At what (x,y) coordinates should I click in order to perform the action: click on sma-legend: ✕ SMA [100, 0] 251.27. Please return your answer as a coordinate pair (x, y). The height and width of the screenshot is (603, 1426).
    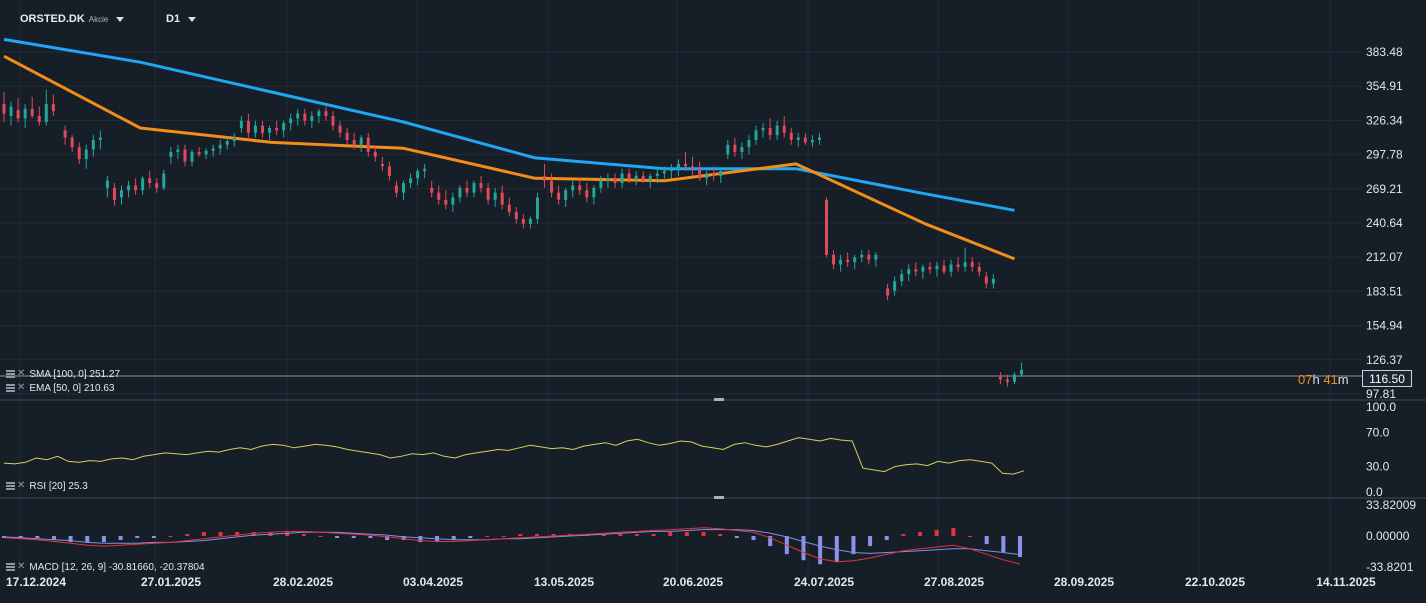
    Looking at the image, I should click on (63, 374).